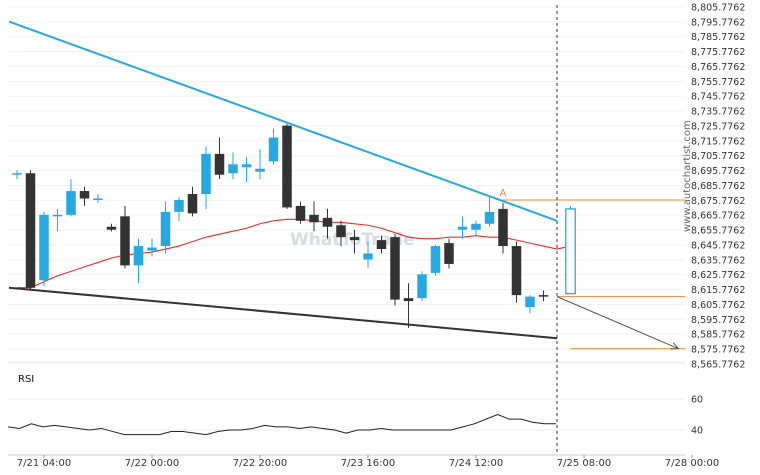  What do you see at coordinates (718, 8) in the screenshot?
I see `y-tick-label: 8,805.7762` at bounding box center [718, 8].